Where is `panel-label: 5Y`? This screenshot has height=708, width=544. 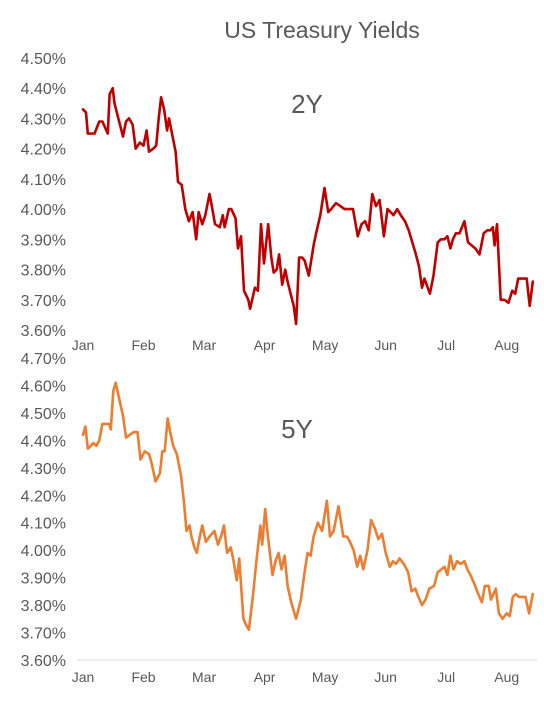
panel-label: 5Y is located at coordinates (297, 429).